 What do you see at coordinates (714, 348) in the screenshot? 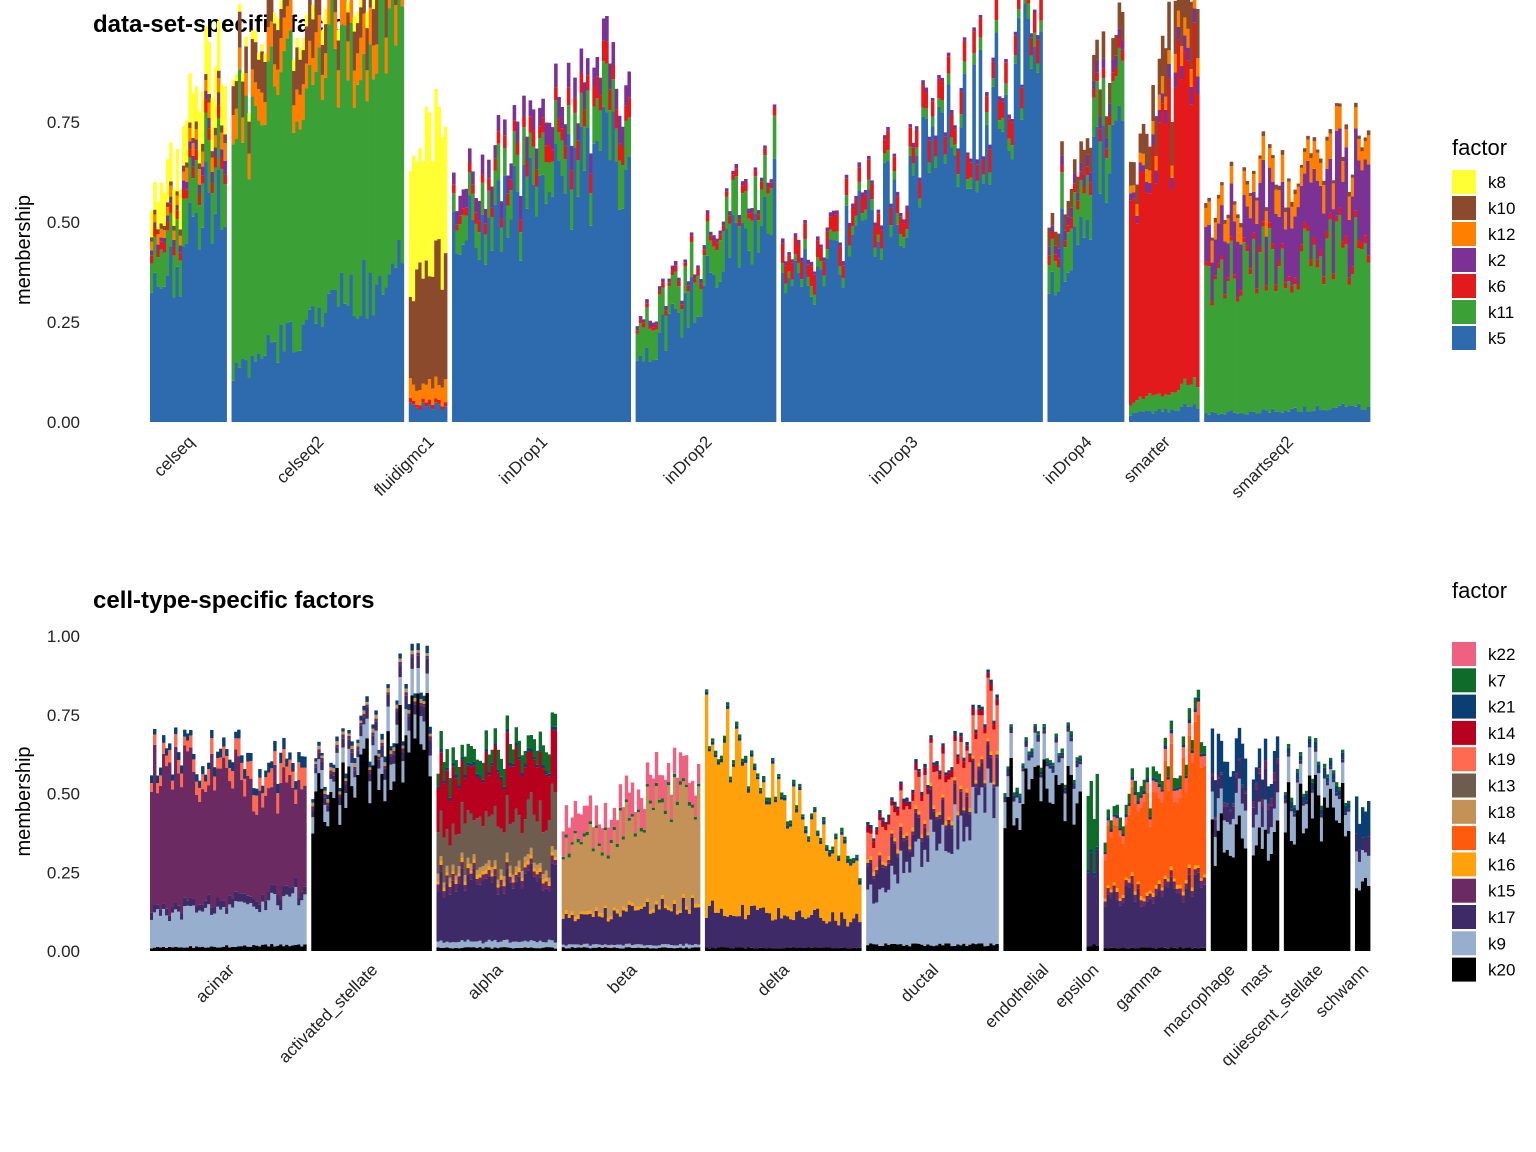
I see `bar-segment-k5` at bounding box center [714, 348].